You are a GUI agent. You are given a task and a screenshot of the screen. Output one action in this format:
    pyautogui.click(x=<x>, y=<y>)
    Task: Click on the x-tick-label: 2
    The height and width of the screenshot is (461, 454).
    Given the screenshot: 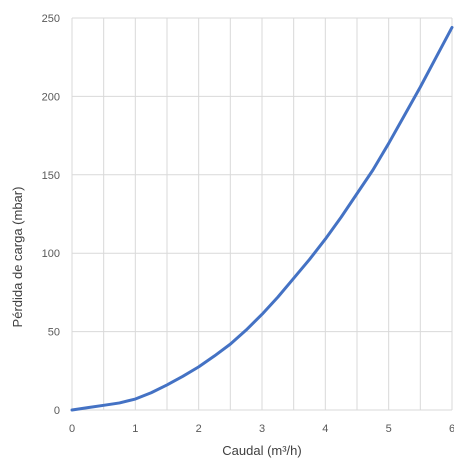 What is the action you would take?
    pyautogui.click(x=199, y=429)
    